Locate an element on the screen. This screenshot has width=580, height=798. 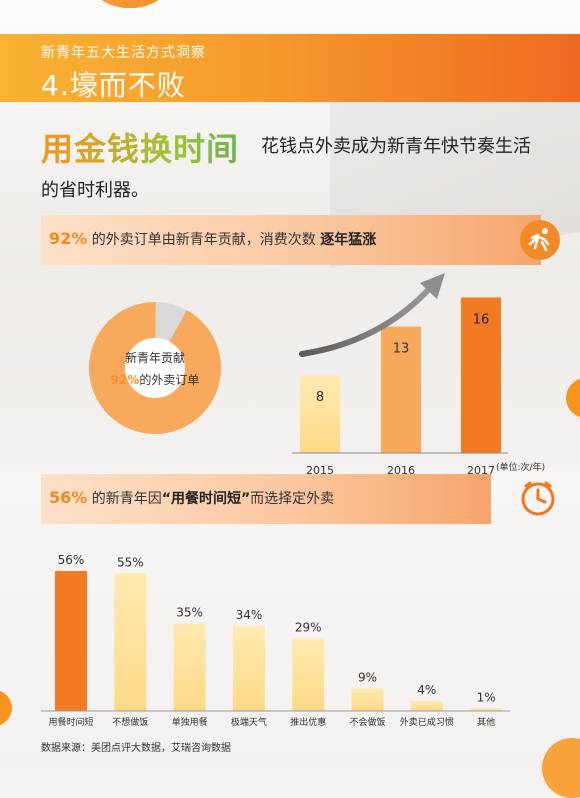
banner-title: 4.壕而不败 is located at coordinates (113, 85).